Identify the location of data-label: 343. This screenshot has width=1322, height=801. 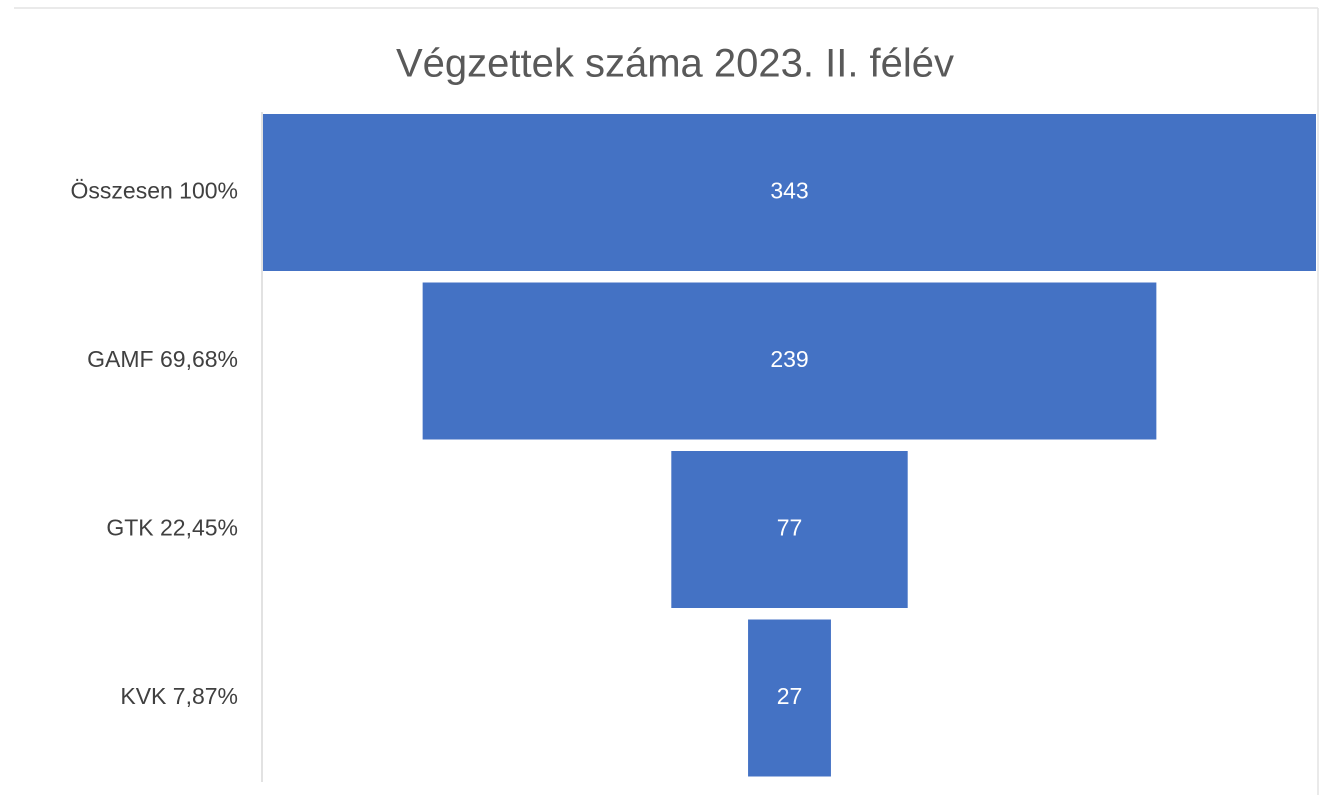
(789, 191).